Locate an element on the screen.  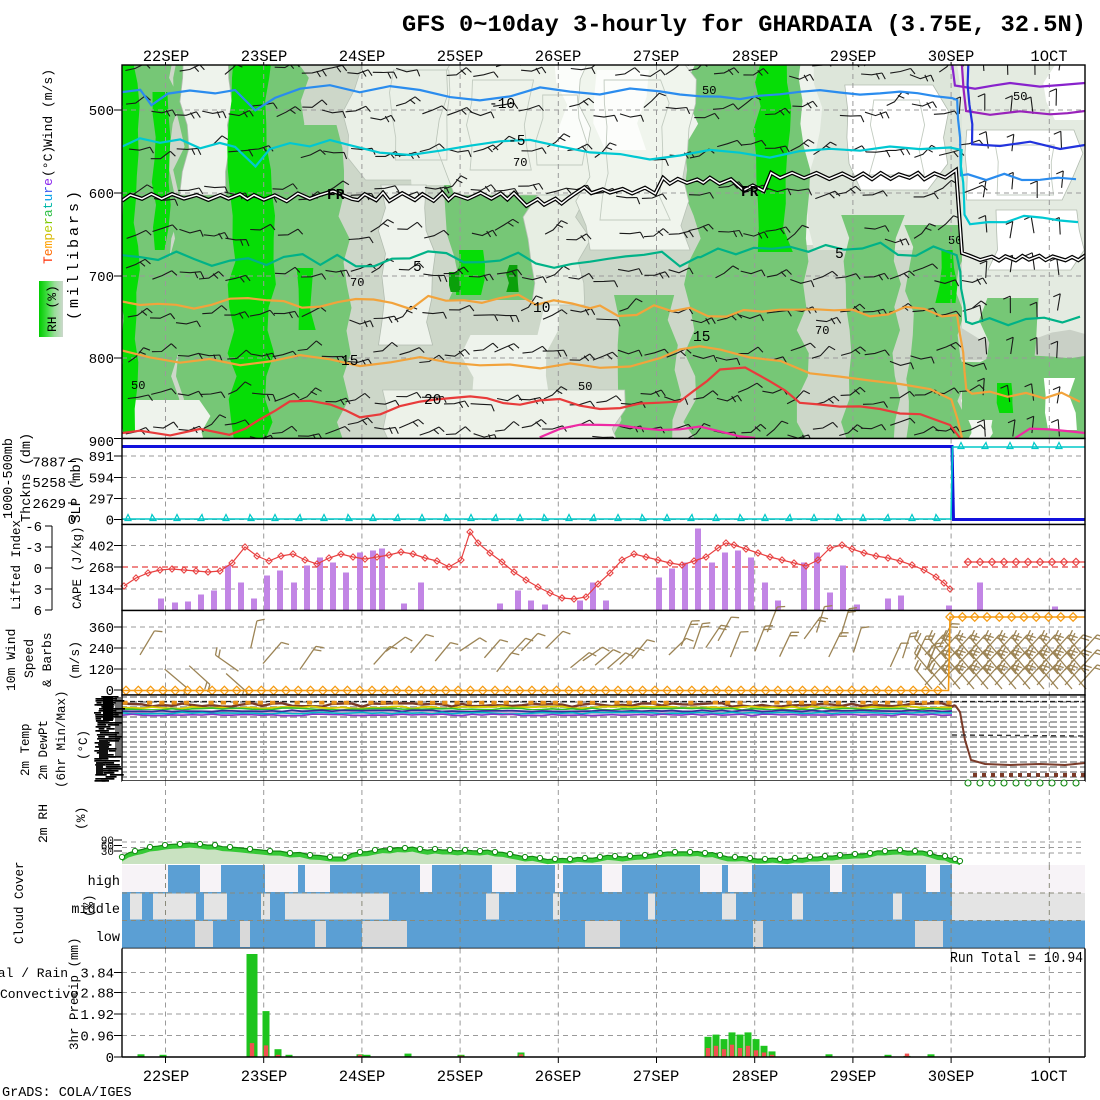
svg-text: 3.84 is located at coordinates (97, 975).